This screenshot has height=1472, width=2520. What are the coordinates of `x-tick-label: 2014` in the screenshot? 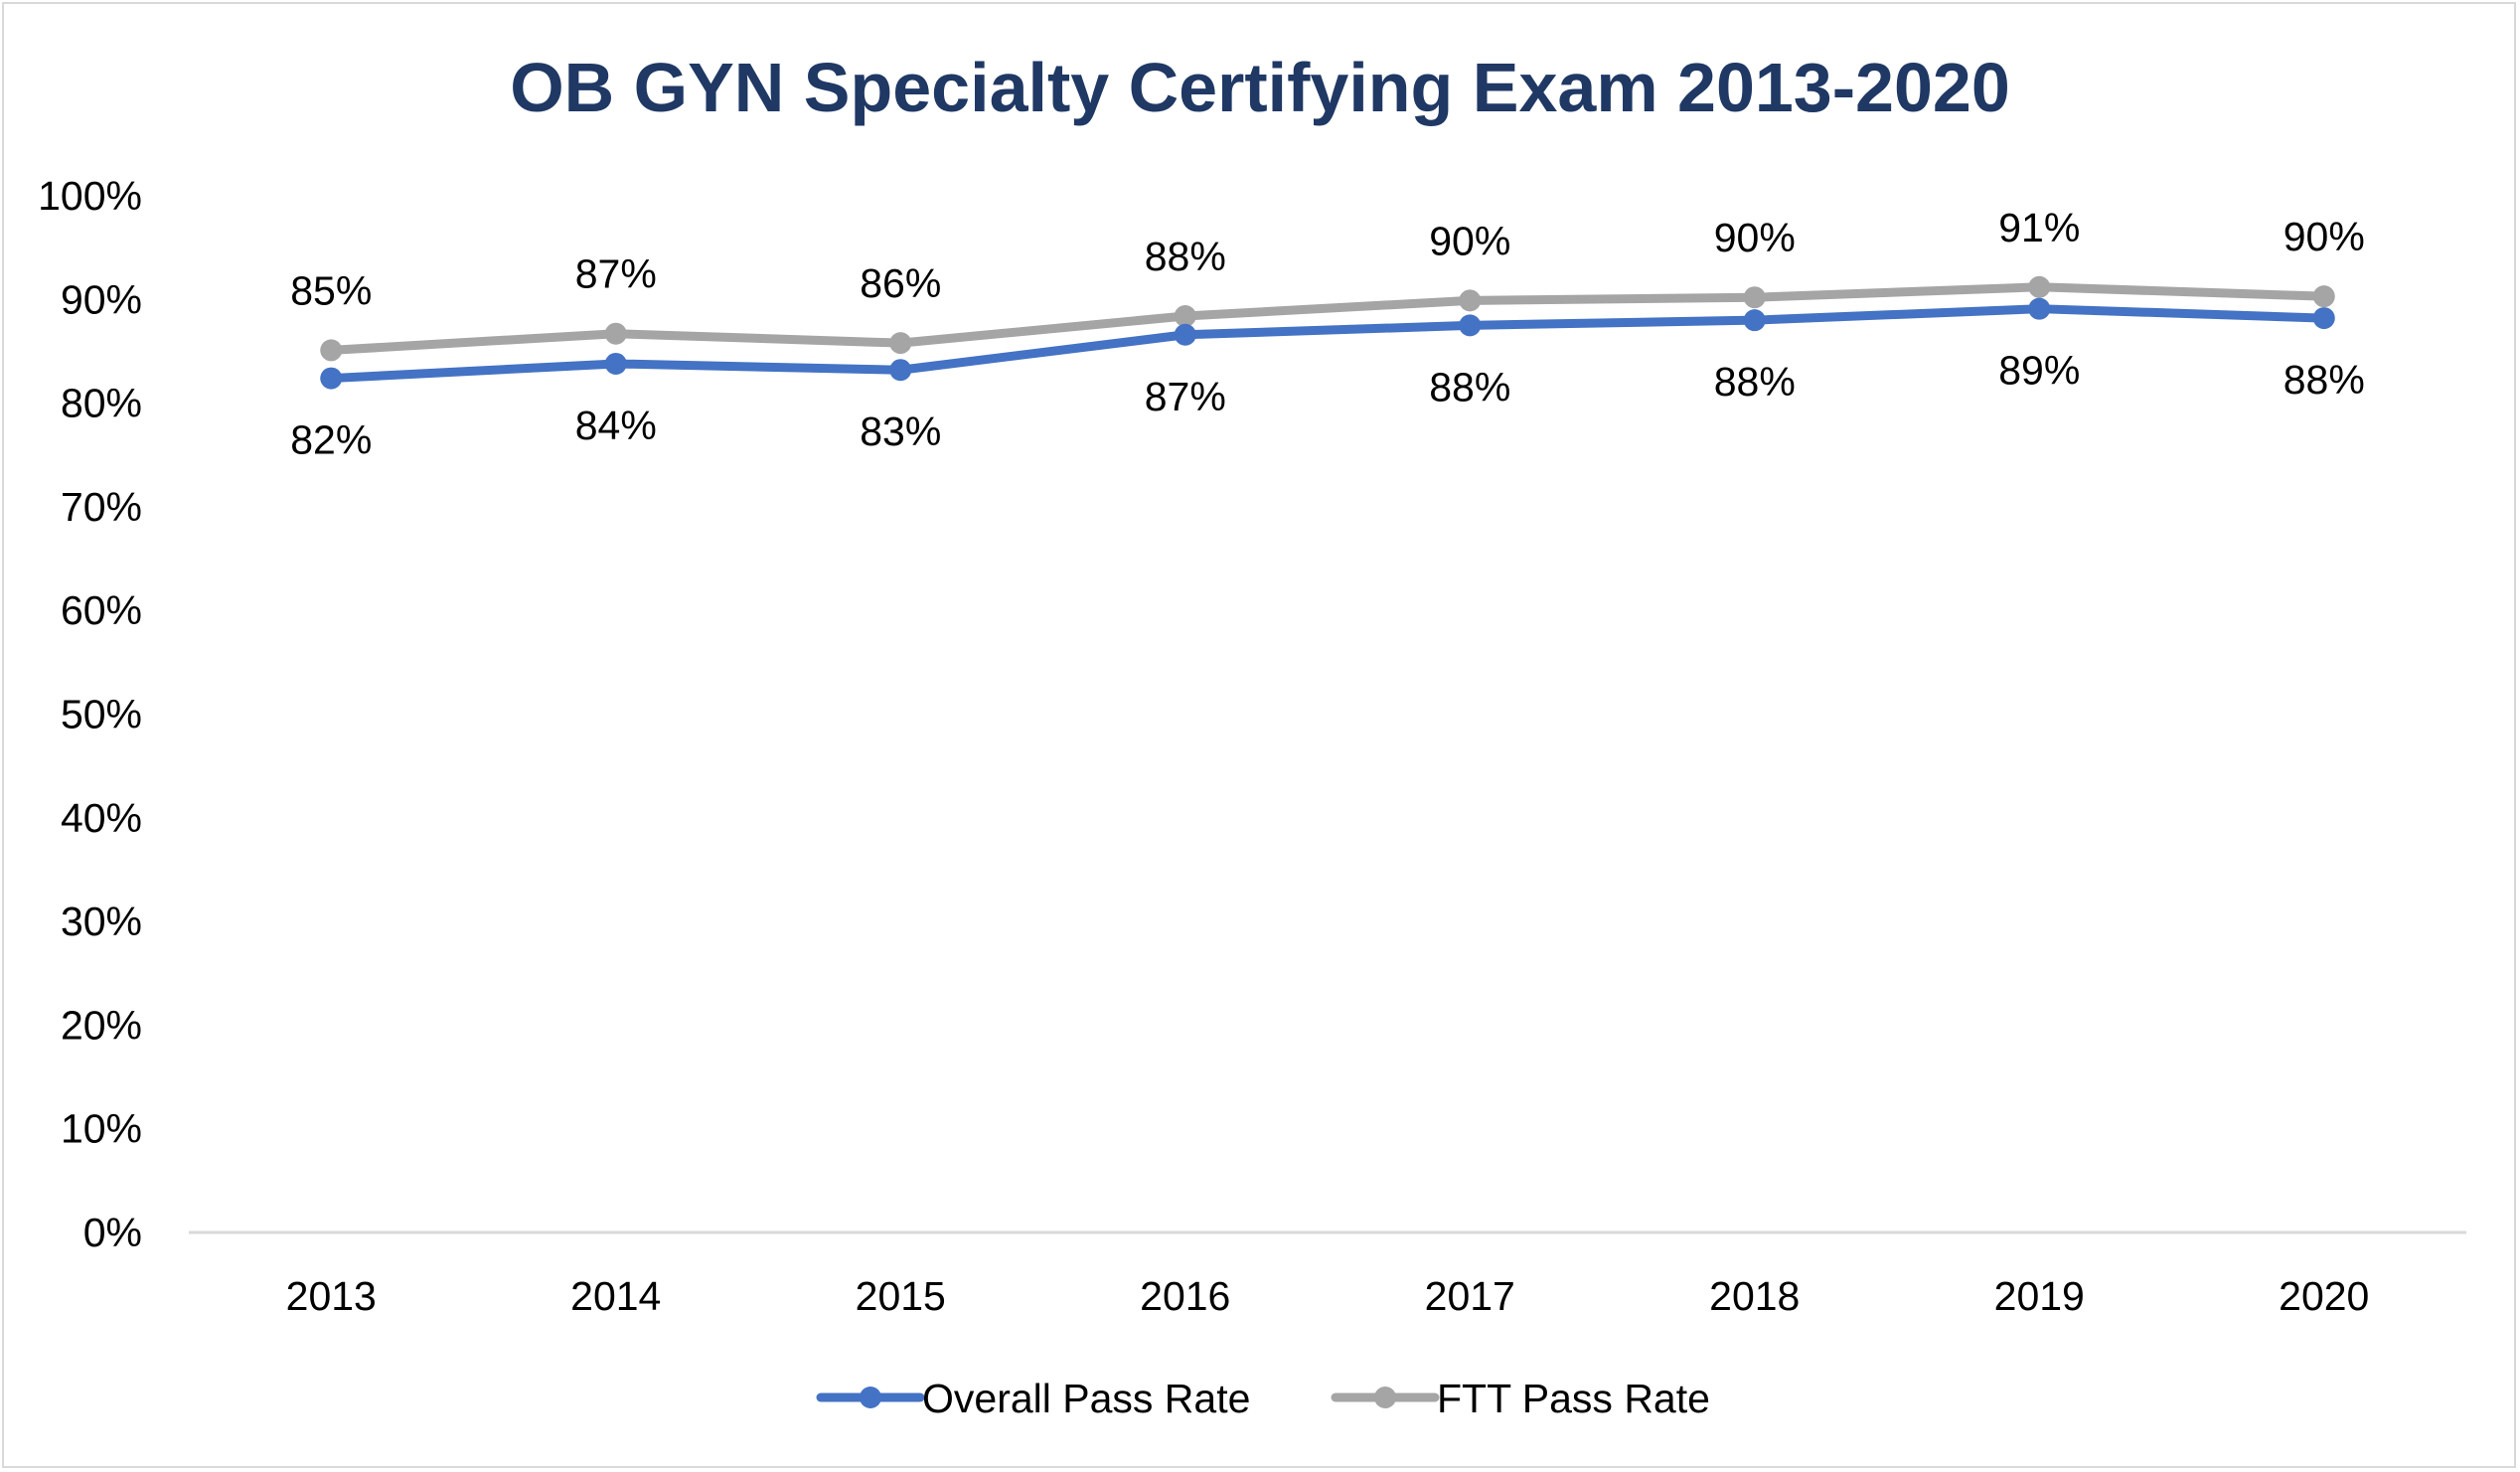 It's located at (615, 1296).